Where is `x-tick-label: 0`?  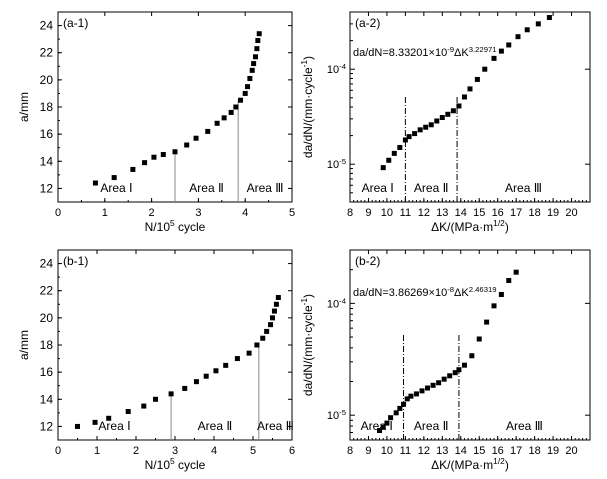
x-tick-label: 0 is located at coordinates (58, 451).